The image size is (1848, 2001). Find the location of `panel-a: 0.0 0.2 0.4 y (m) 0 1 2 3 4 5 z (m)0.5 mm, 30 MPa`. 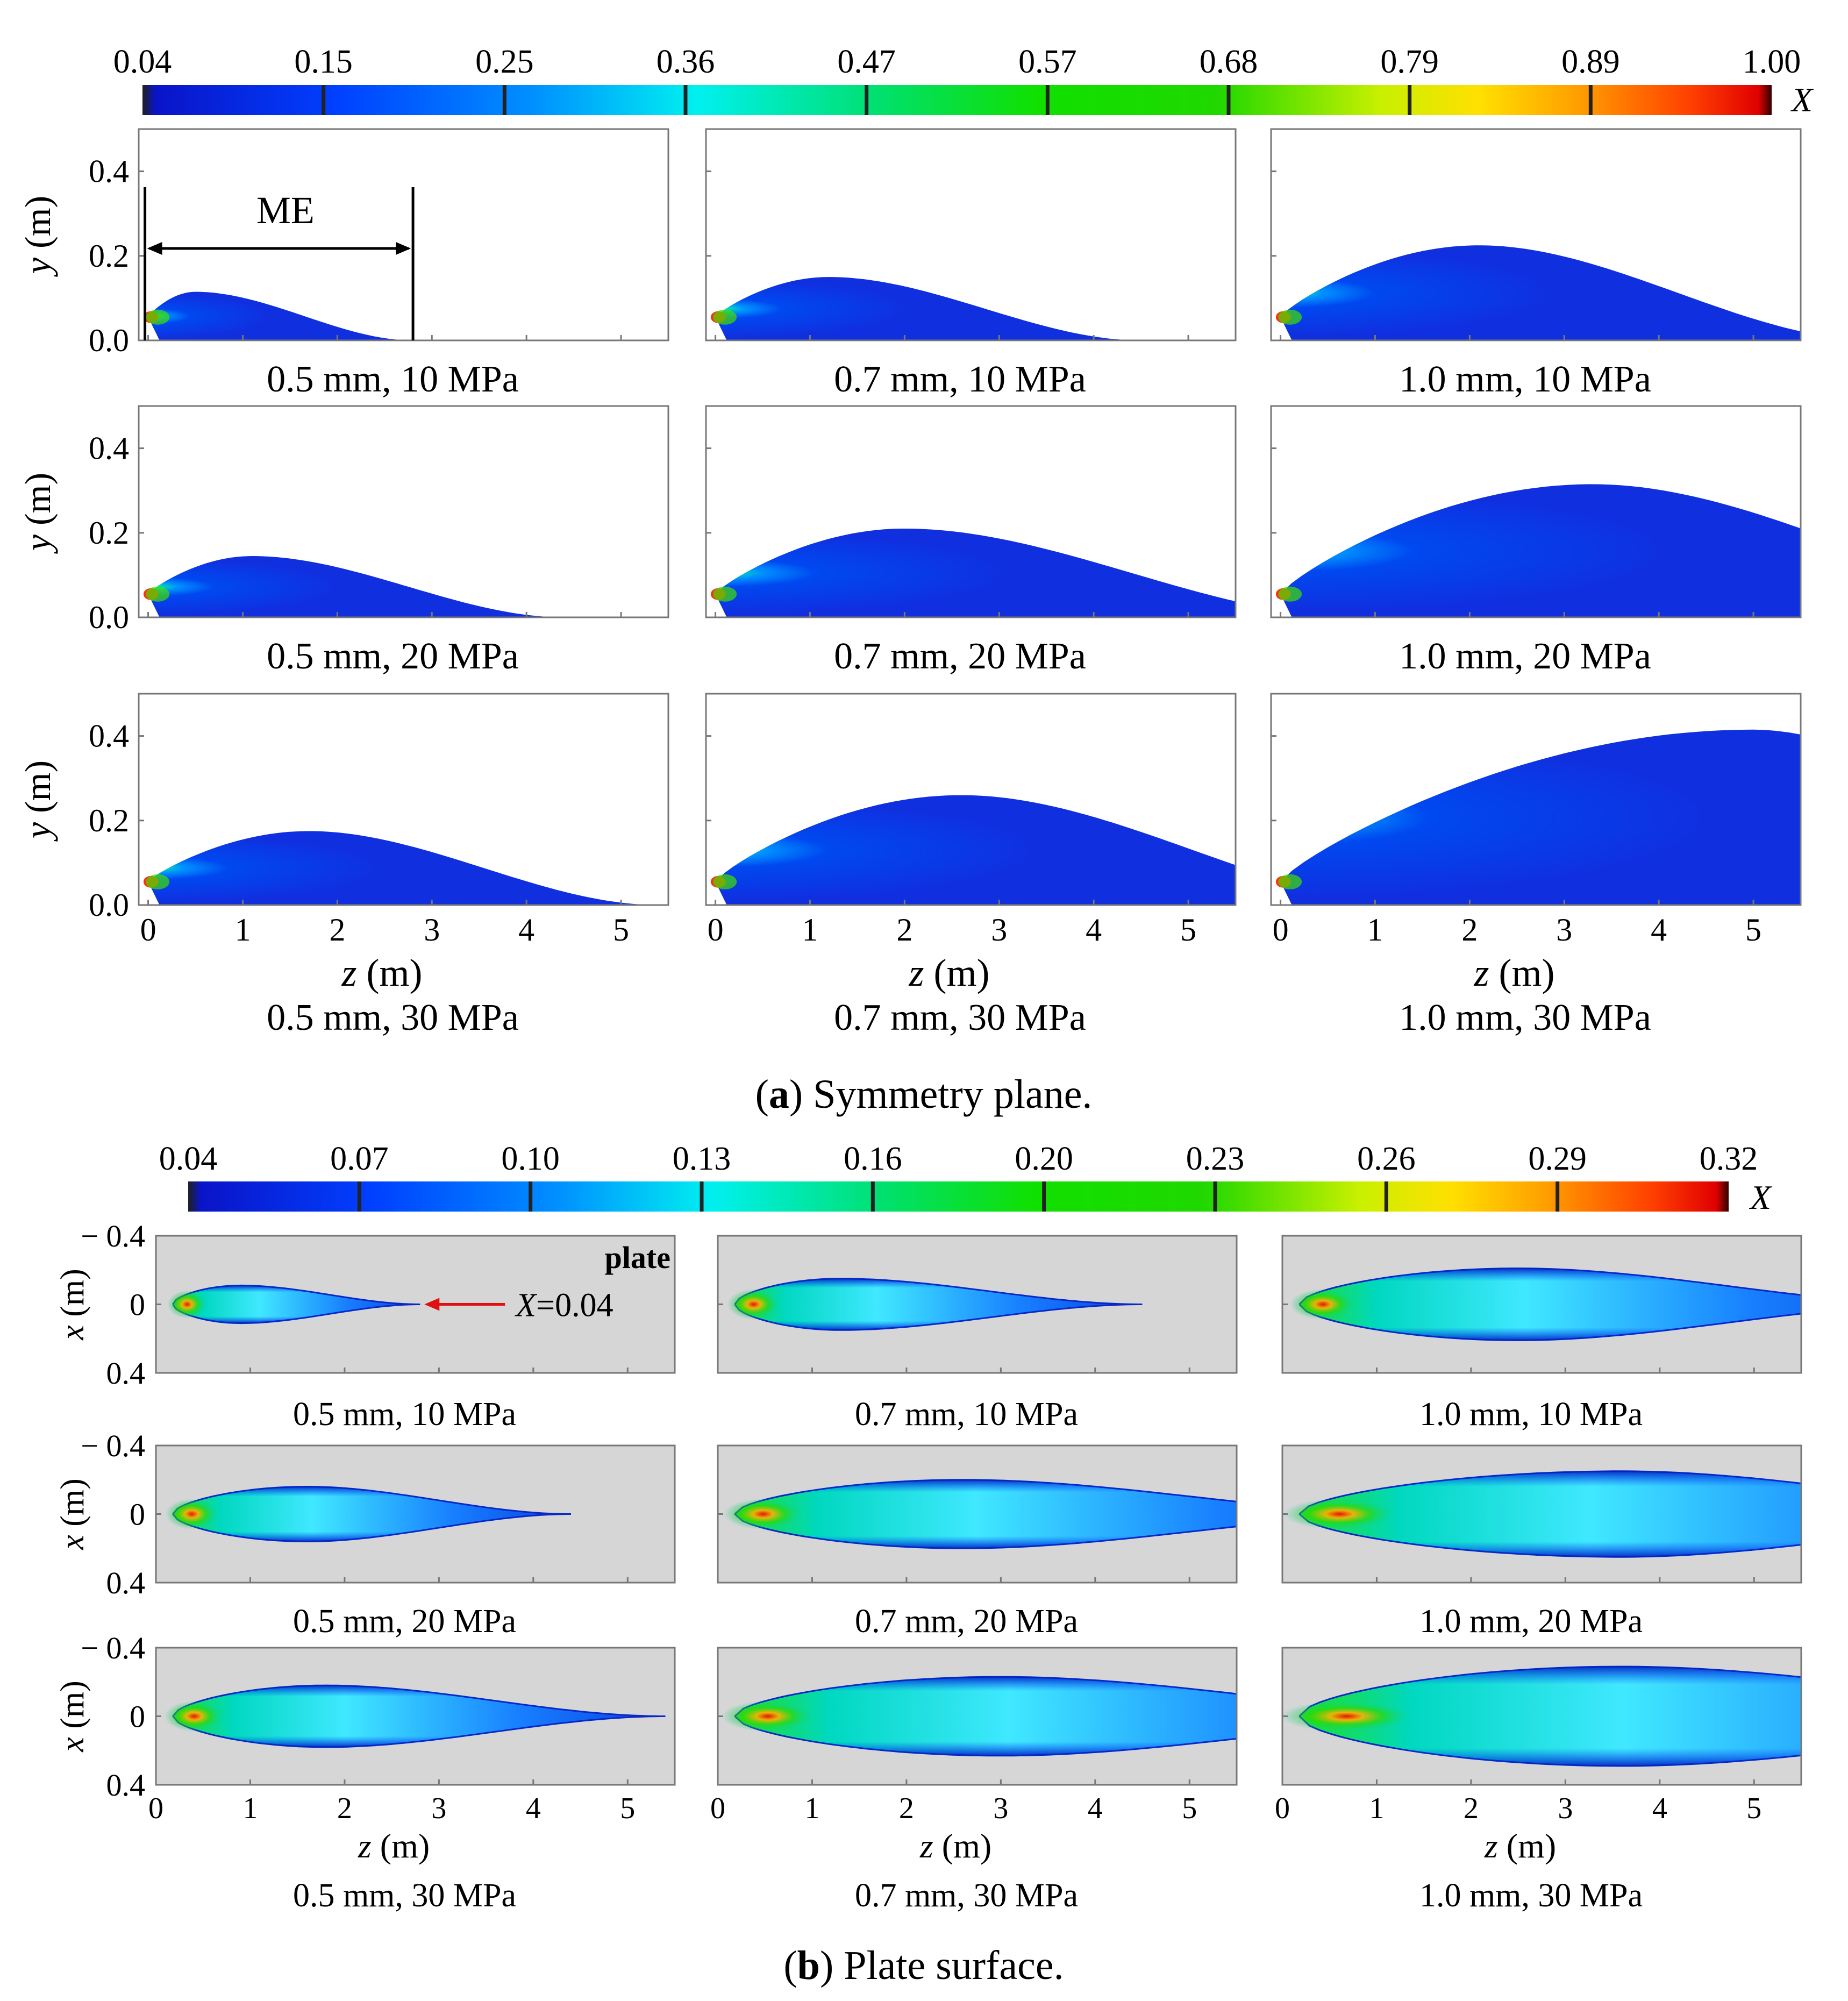

panel-a: 0.0 0.2 0.4 y (m) 0 1 2 3 4 5 z (m)0.5 mm, 30 MPa is located at coordinates (343, 865).